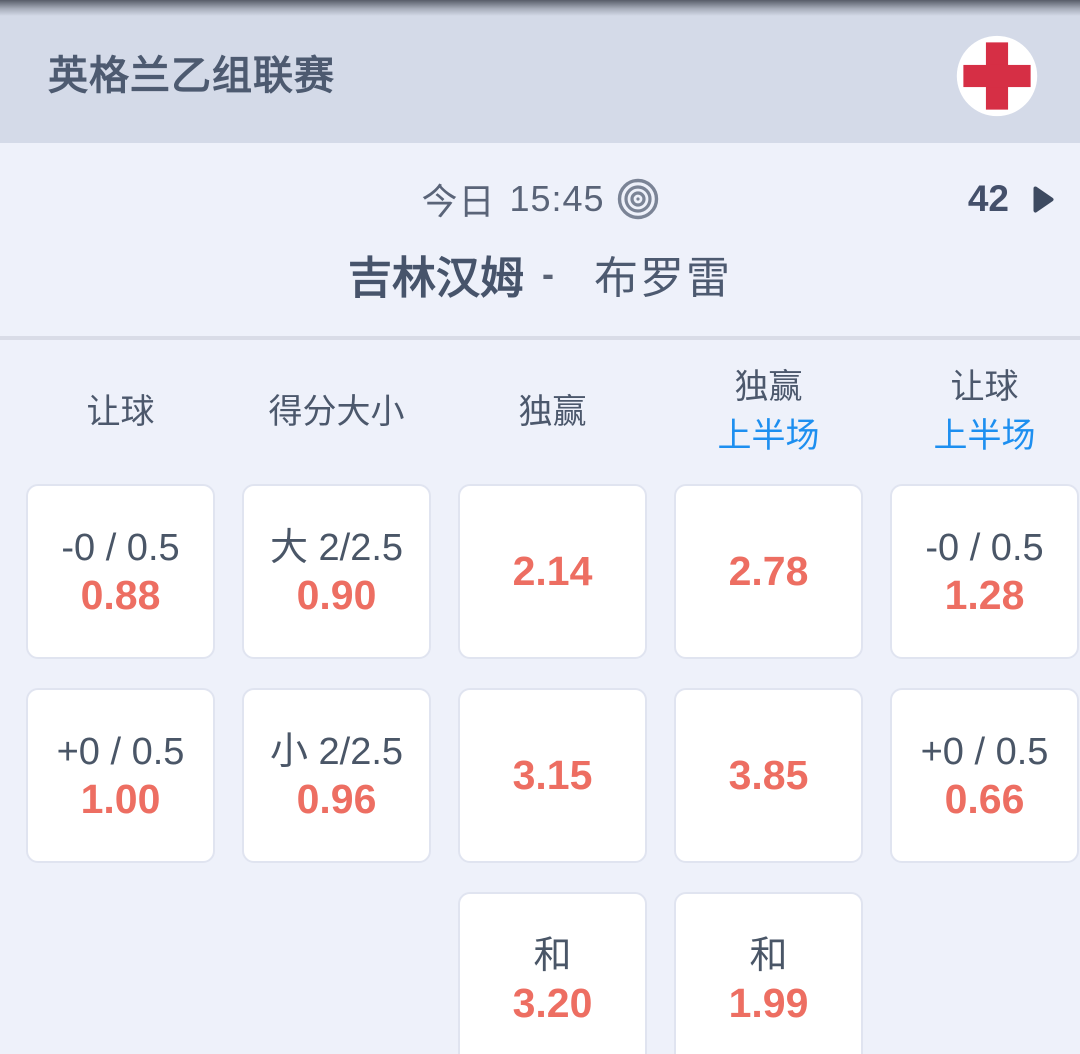 The height and width of the screenshot is (1054, 1080). I want to click on odds-value: 3.85, so click(768, 775).